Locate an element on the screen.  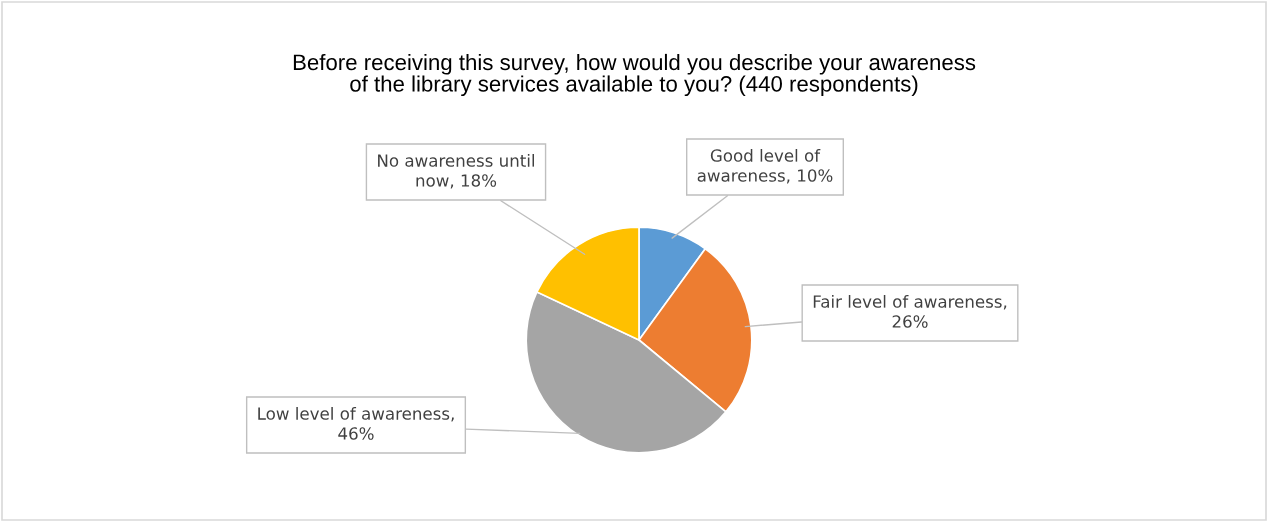
chart-title: Before receiving this survey, how would you describe your awareness of the library services available to you? (440 respondents) is located at coordinates (634, 75).